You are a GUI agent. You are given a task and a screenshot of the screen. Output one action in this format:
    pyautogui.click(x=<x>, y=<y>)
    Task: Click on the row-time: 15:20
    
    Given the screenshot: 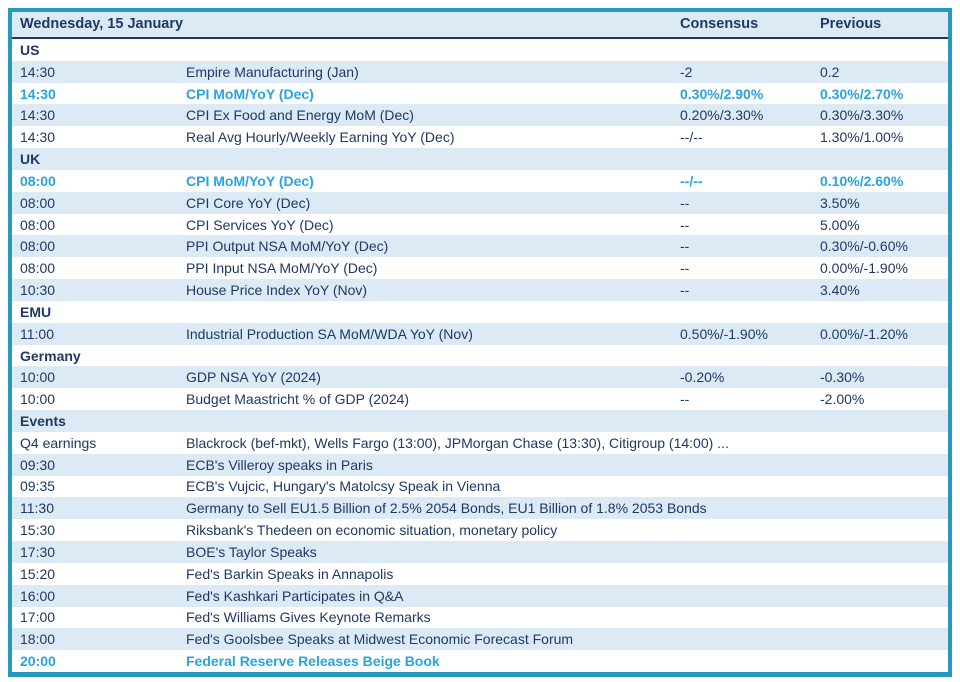 What is the action you would take?
    pyautogui.click(x=38, y=573)
    